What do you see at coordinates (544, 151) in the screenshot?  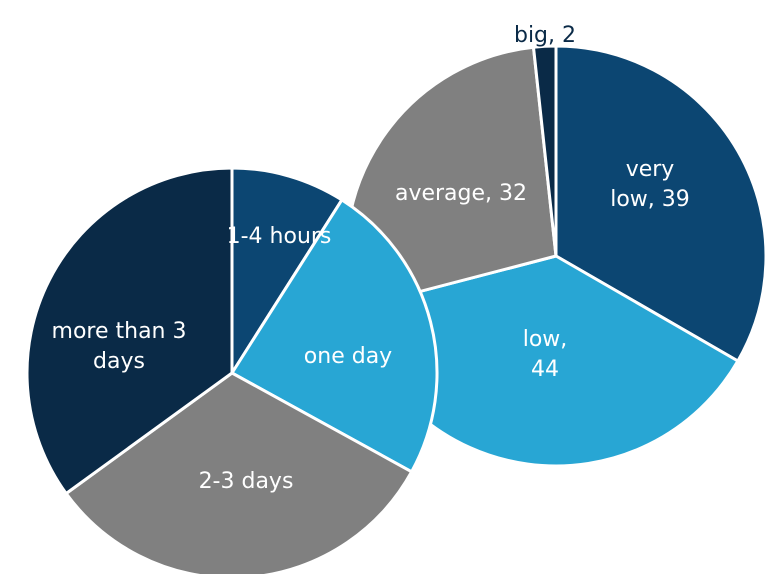 I see `pie-slice-big` at bounding box center [544, 151].